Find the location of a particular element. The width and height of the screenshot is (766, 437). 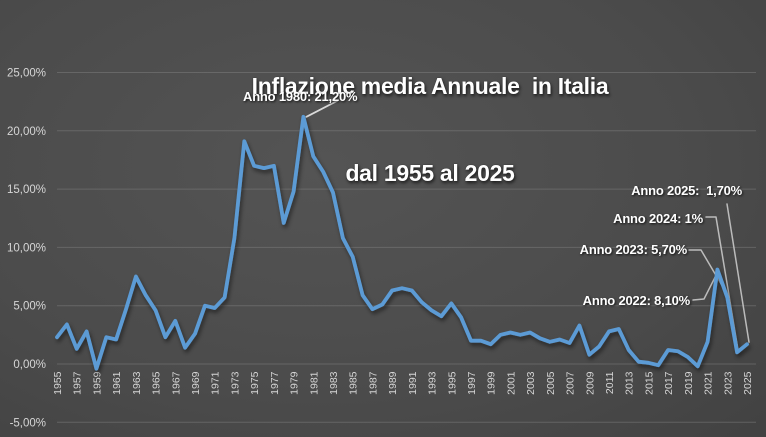

y-axis-tick-label: 5,00% is located at coordinates (29, 307).